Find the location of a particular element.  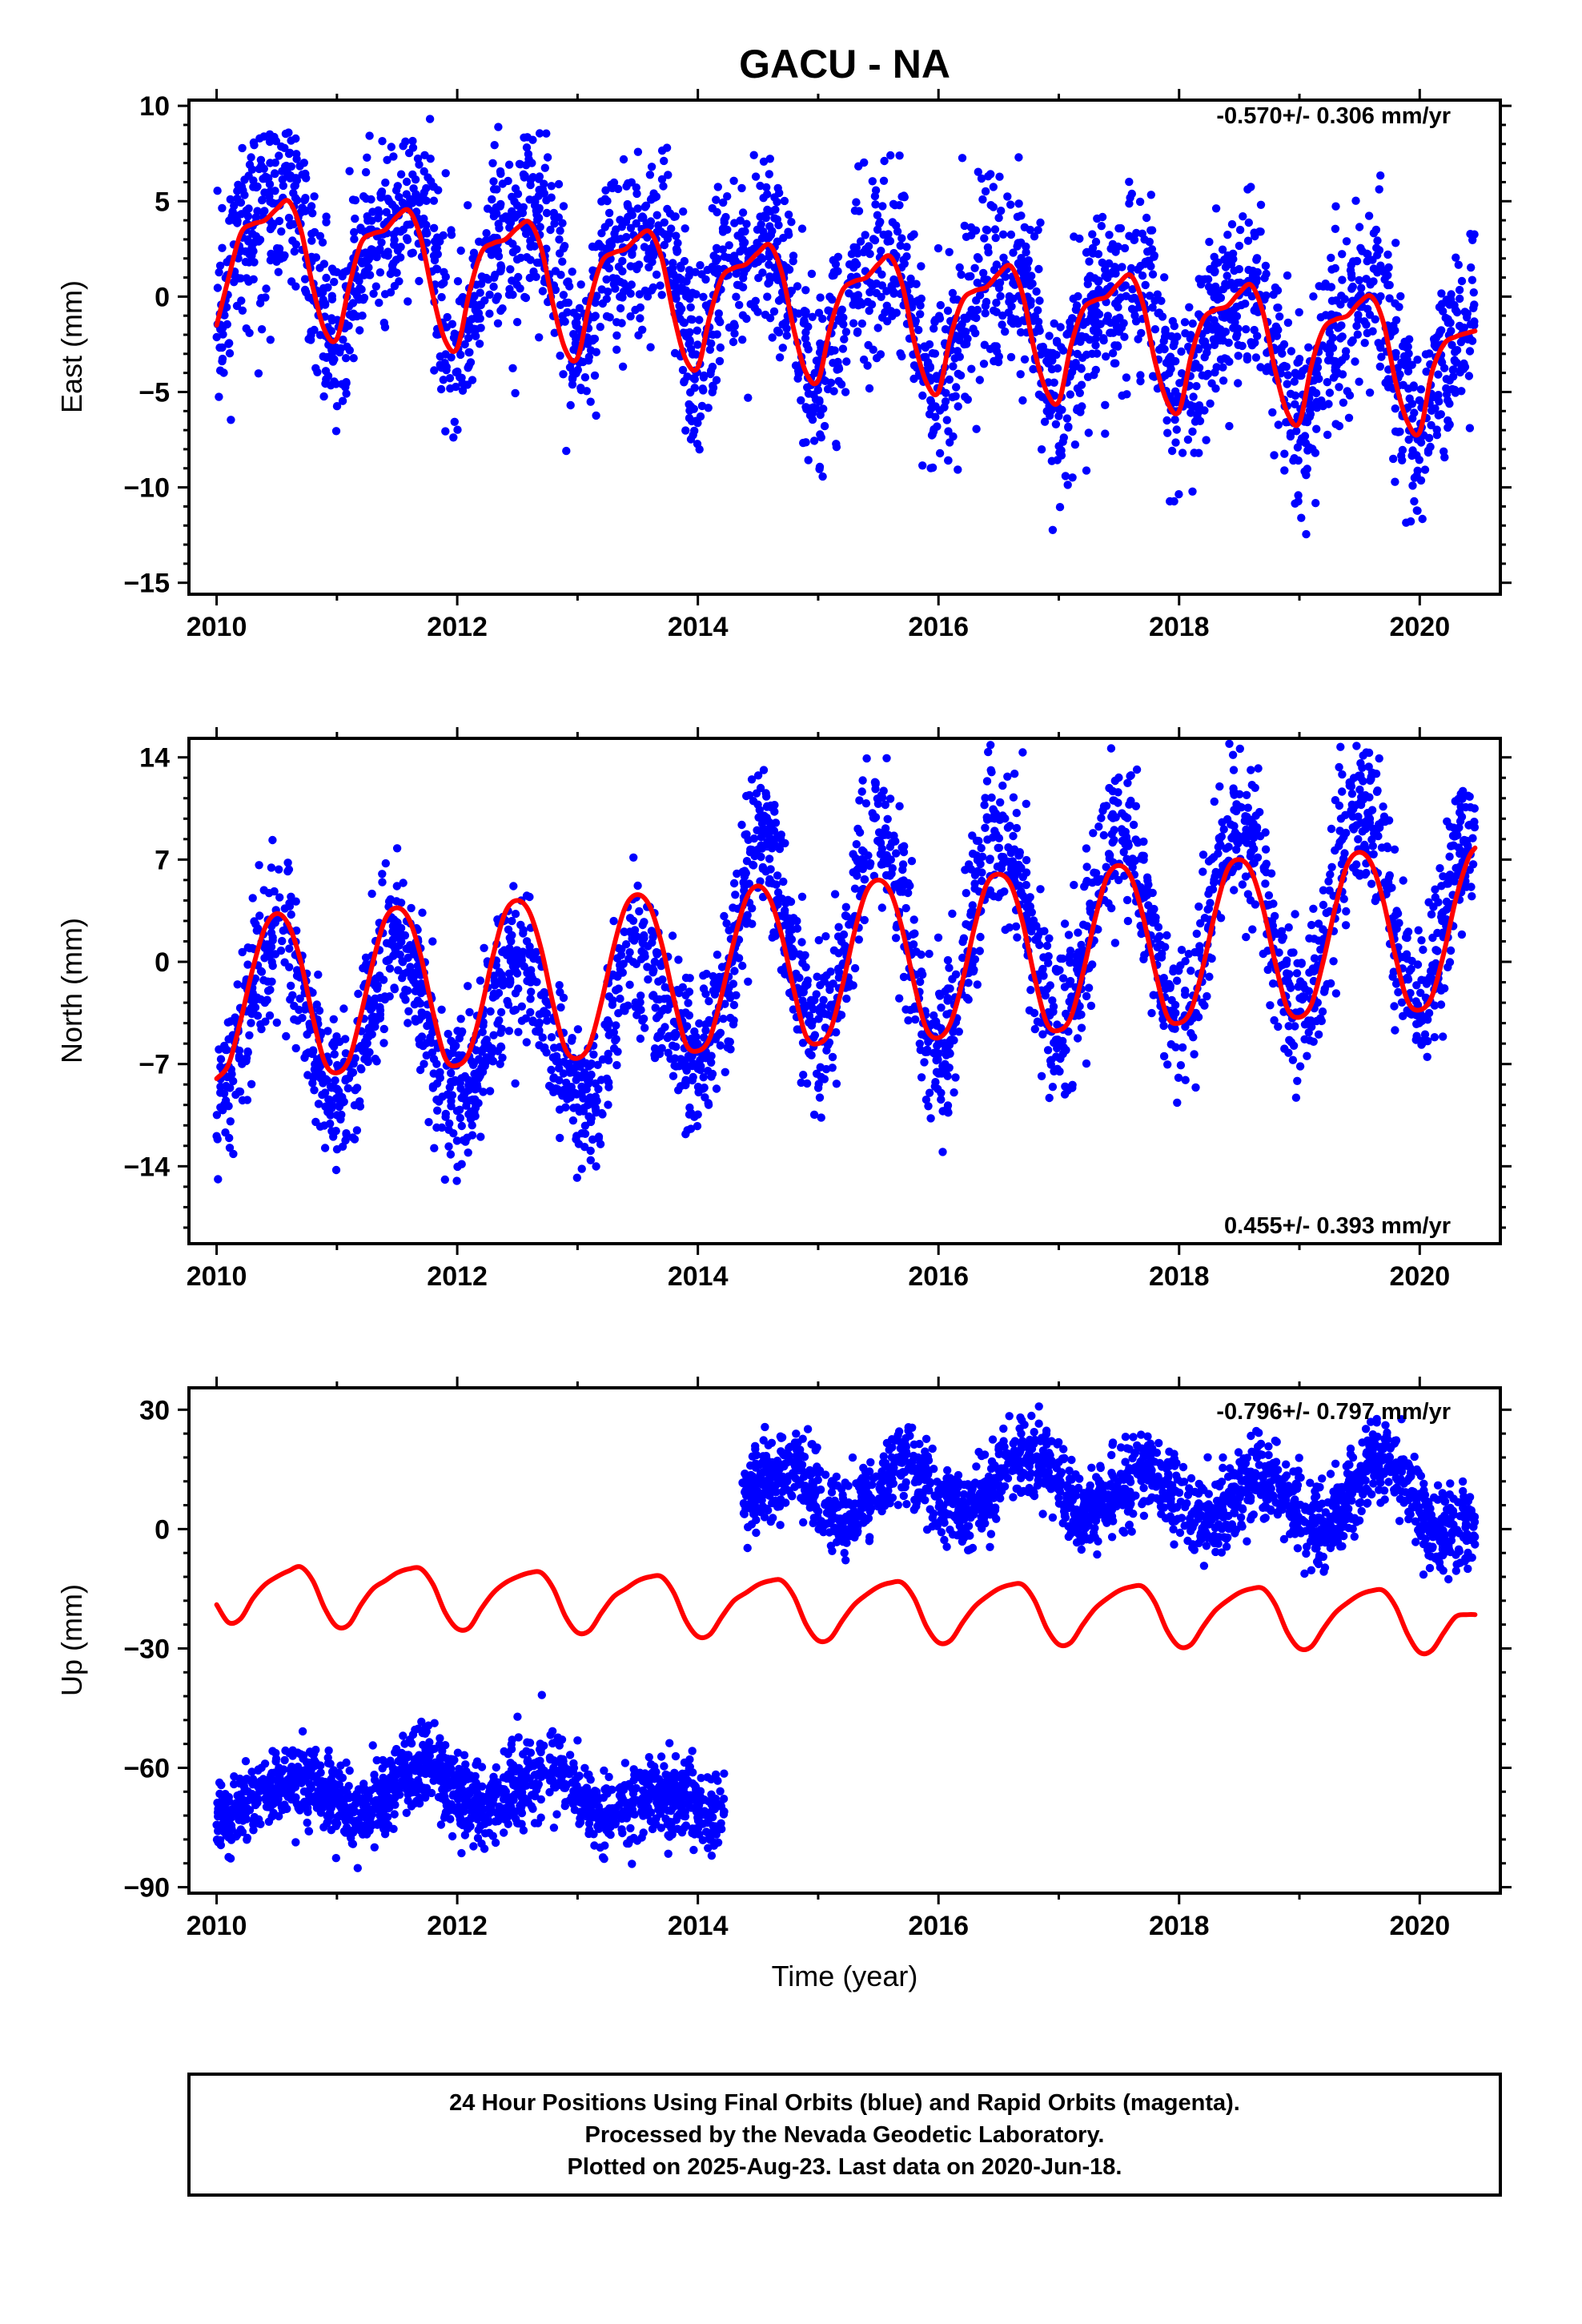

east-y-tick-label: −15 is located at coordinates (146, 584).